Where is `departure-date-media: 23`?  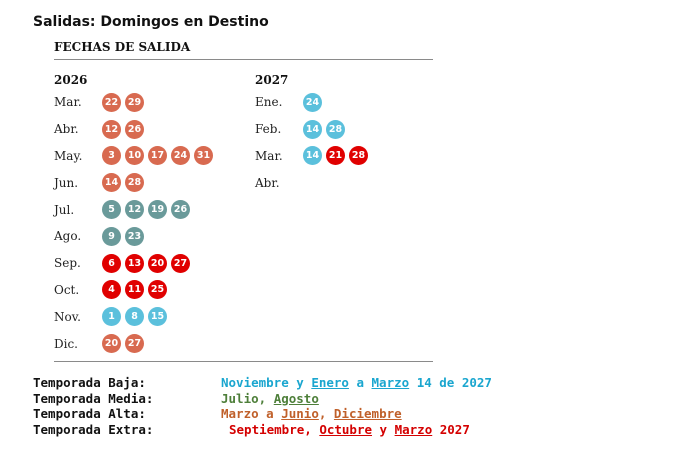 departure-date-media: 23 is located at coordinates (134, 236).